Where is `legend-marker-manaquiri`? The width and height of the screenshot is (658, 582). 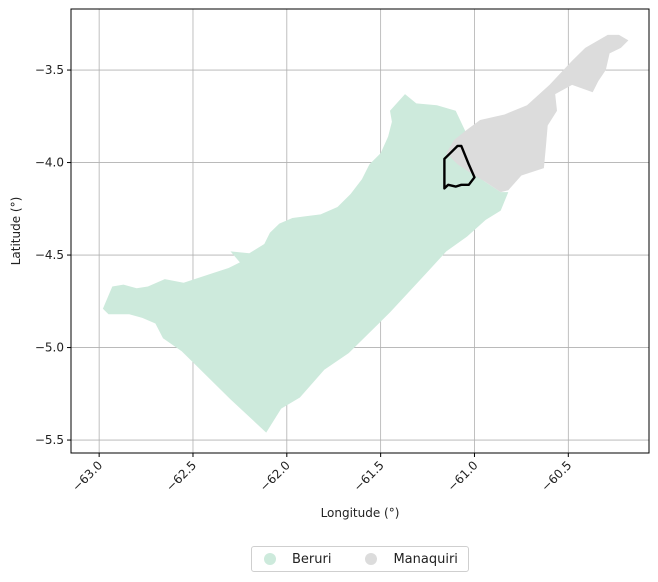 legend-marker-manaquiri is located at coordinates (371, 559).